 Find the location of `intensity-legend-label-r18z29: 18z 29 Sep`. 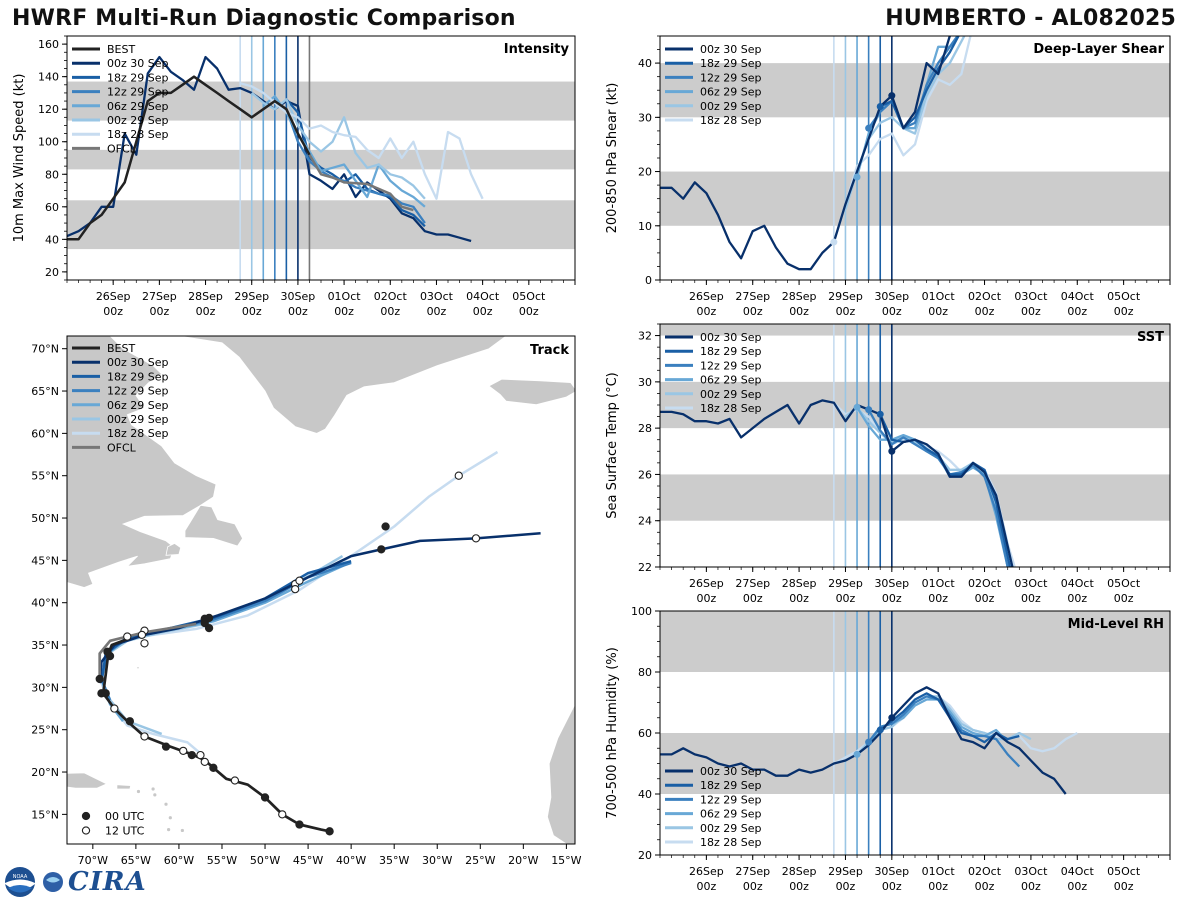

intensity-legend-label-r18z29: 18z 29 Sep is located at coordinates (138, 77).